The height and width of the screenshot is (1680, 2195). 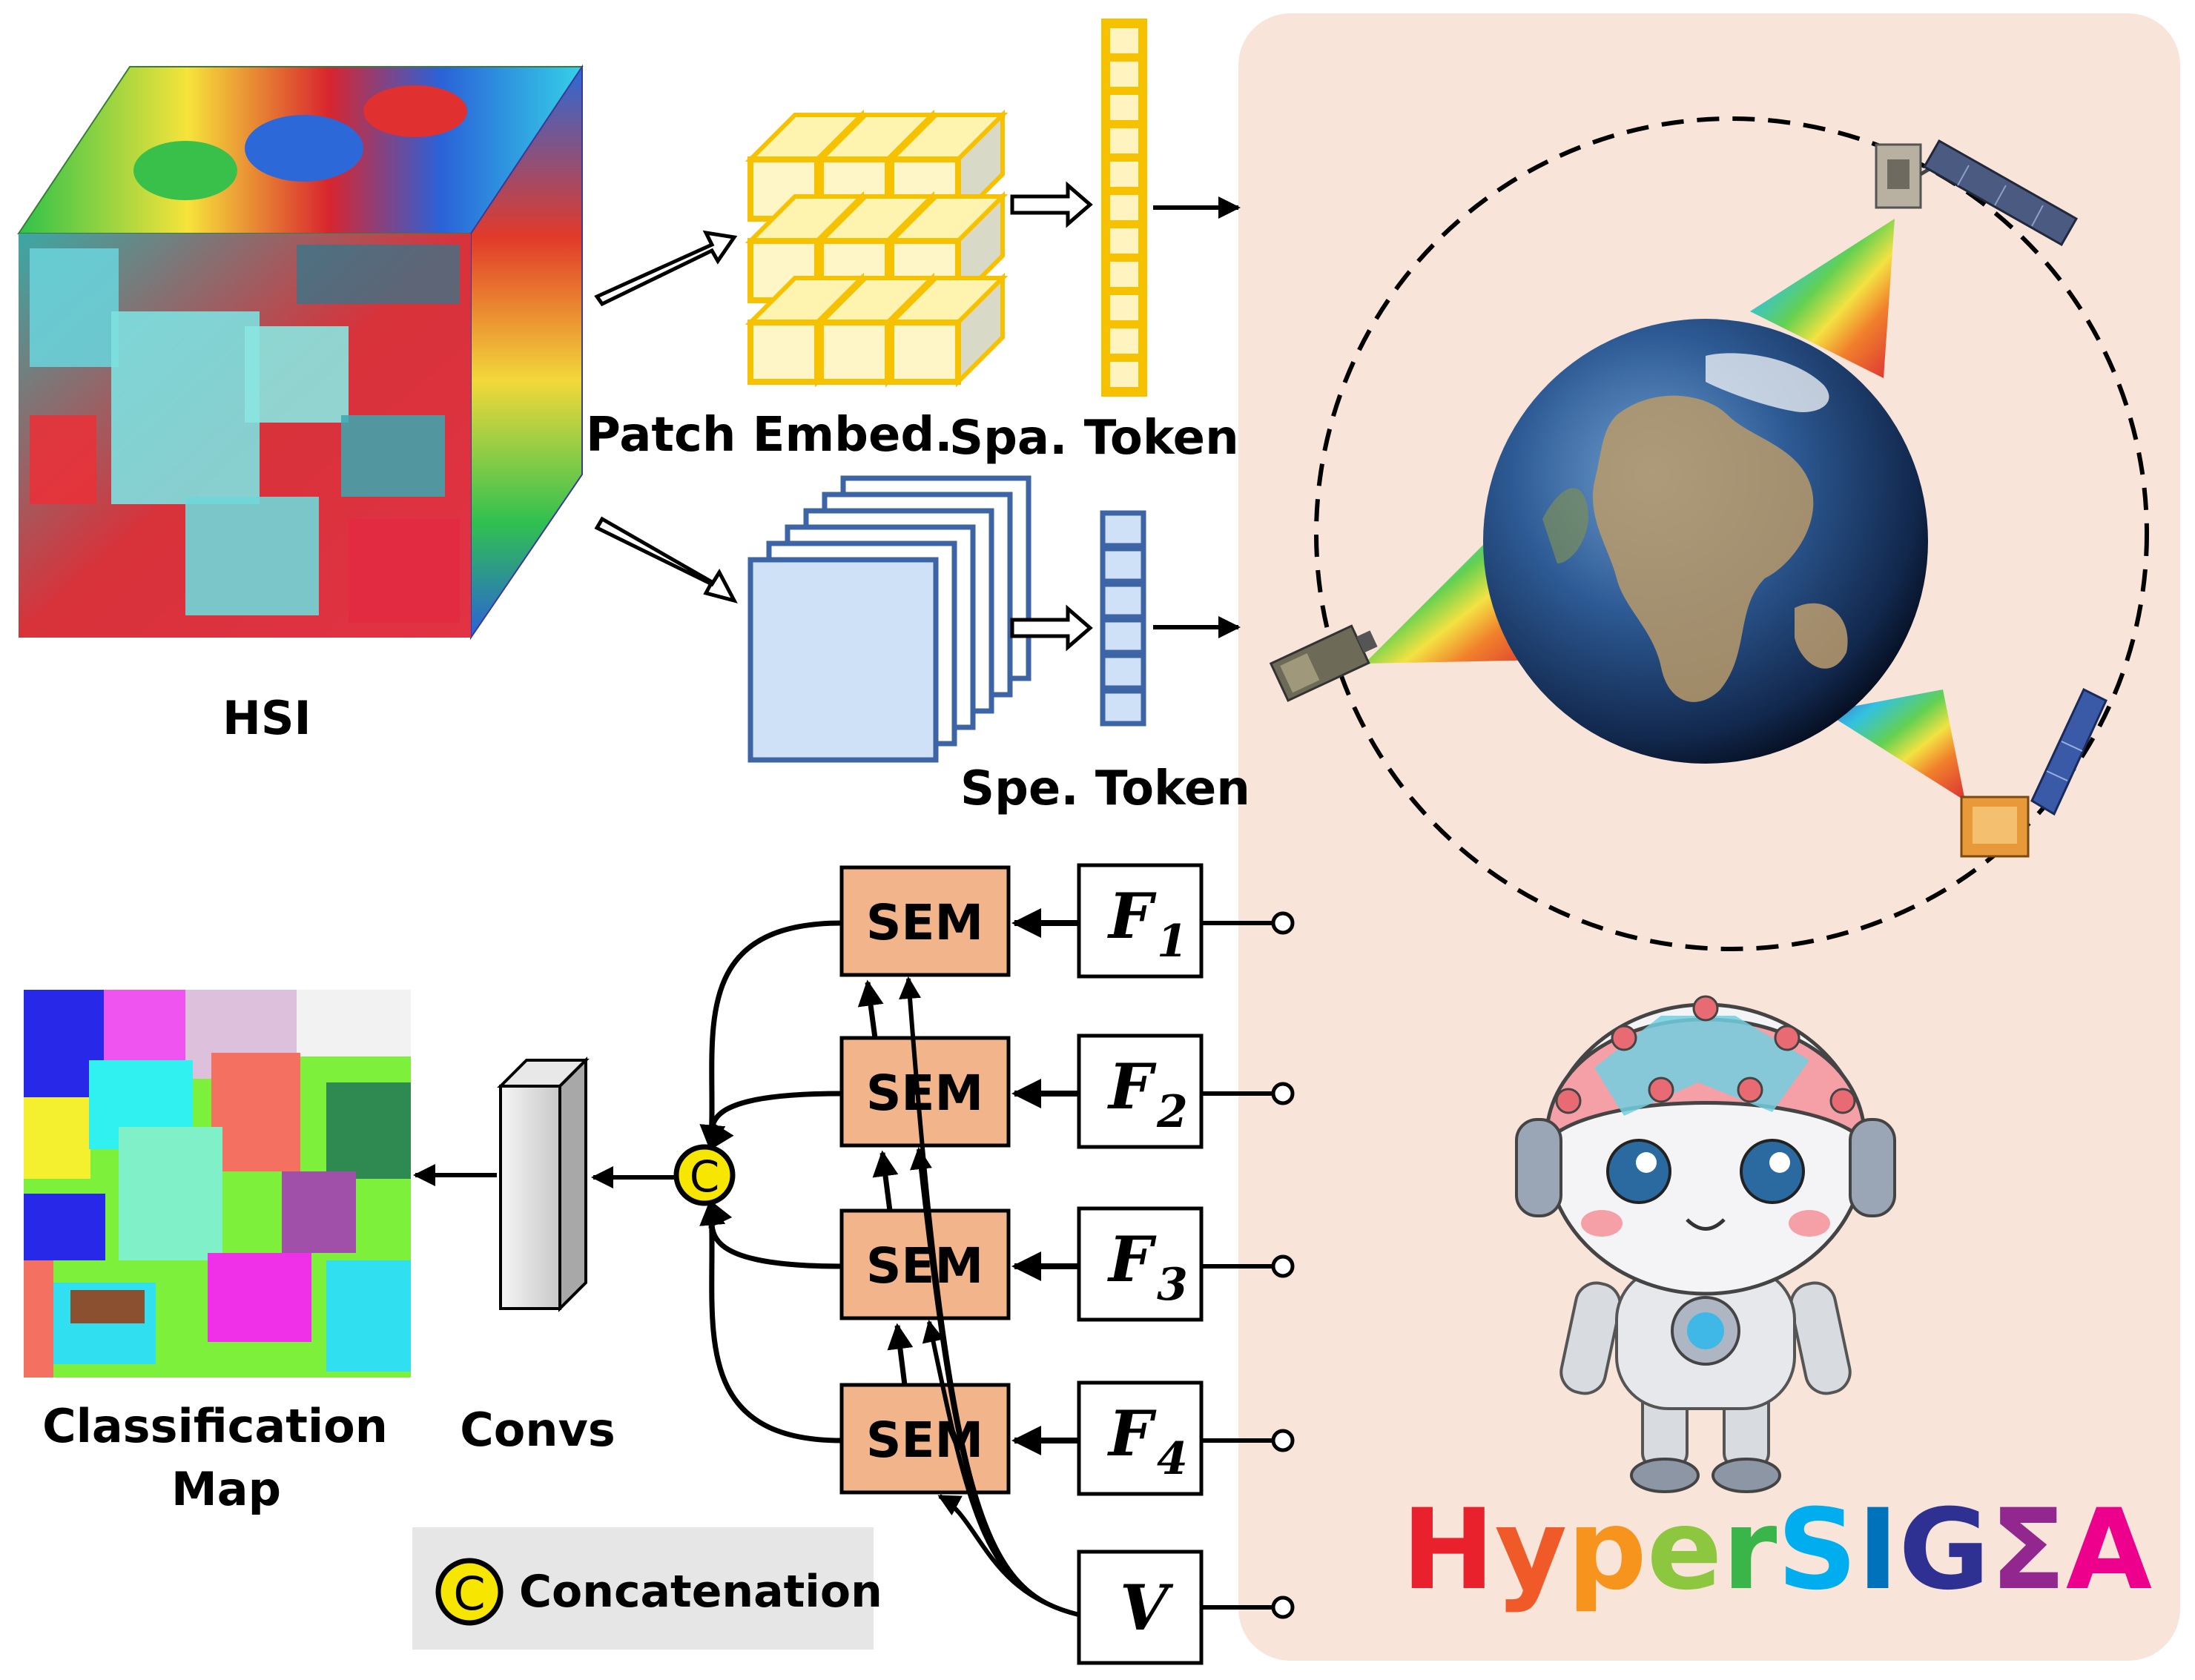 What do you see at coordinates (843, 660) in the screenshot?
I see `spectral-band` at bounding box center [843, 660].